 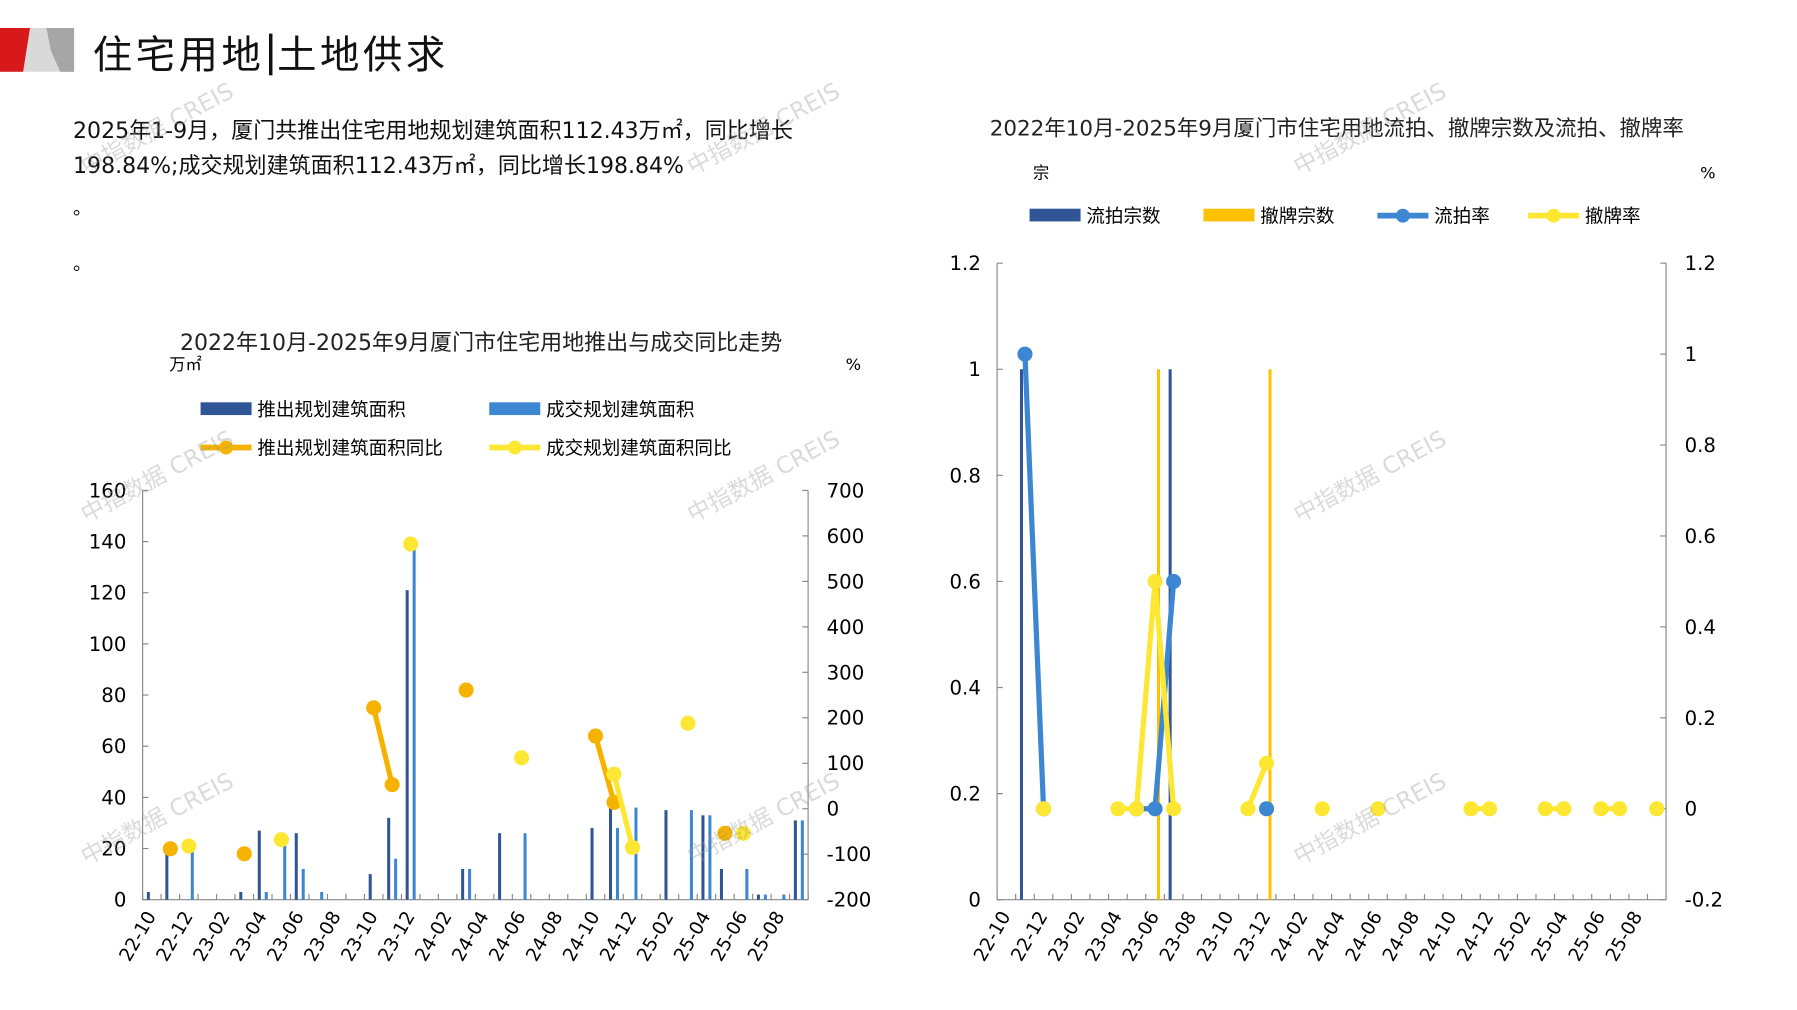 What do you see at coordinates (178, 55) in the screenshot?
I see `title-part-1: 住宅用地` at bounding box center [178, 55].